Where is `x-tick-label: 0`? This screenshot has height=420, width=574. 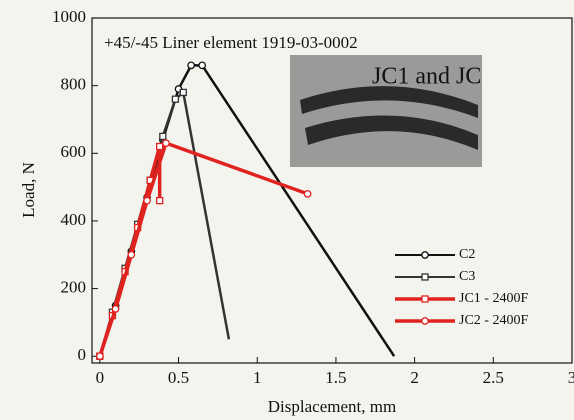
x-tick-label: 0 is located at coordinates (100, 377).